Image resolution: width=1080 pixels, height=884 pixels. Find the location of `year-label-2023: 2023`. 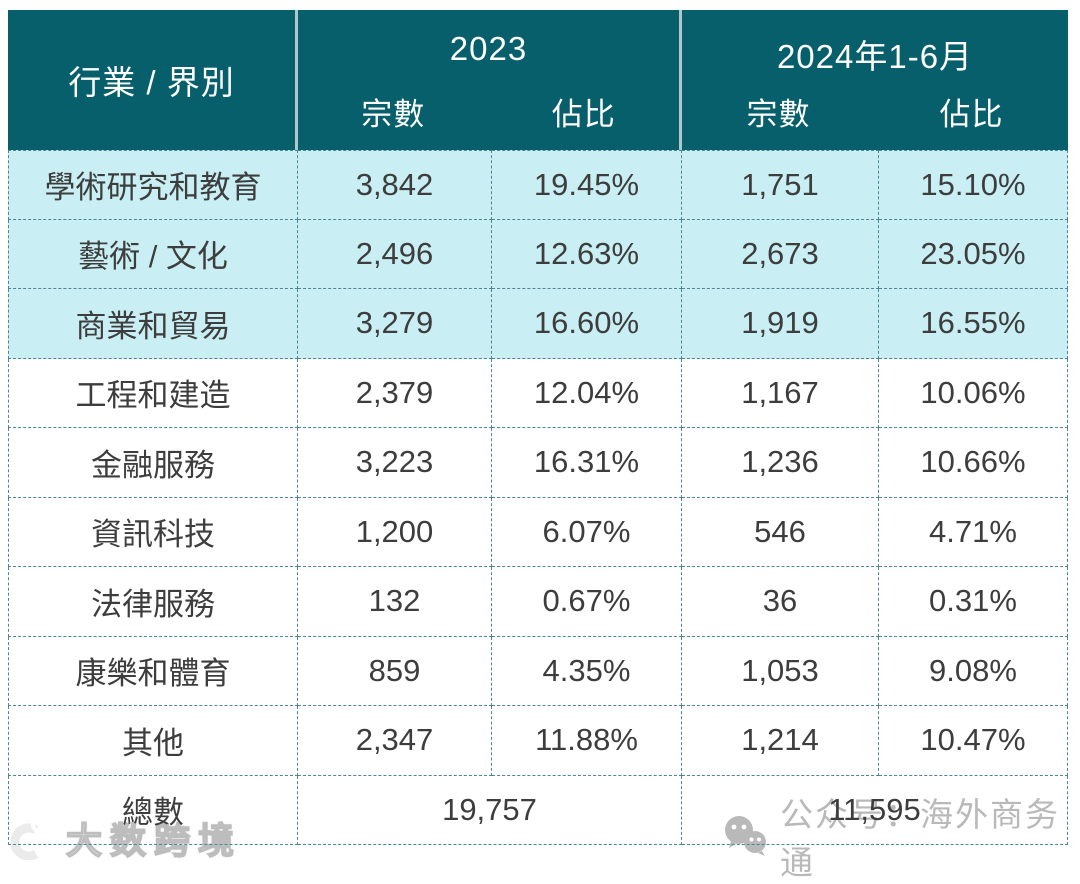

year-label-2023: 2023 is located at coordinates (488, 48).